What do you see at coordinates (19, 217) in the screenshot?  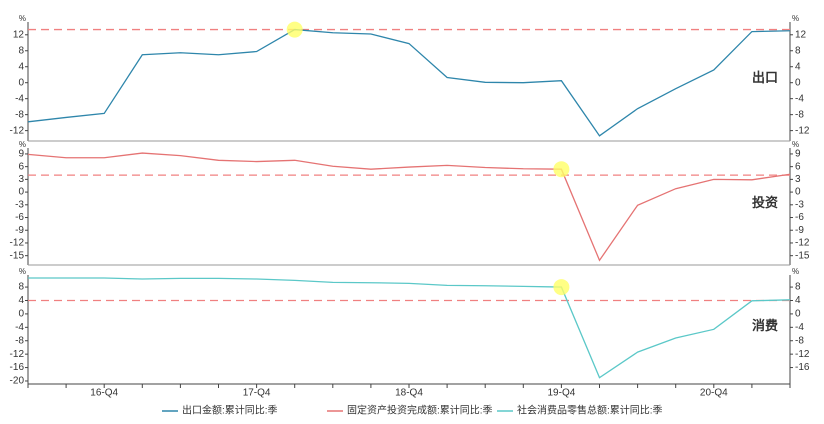 I see `y-tick-label: -6` at bounding box center [19, 217].